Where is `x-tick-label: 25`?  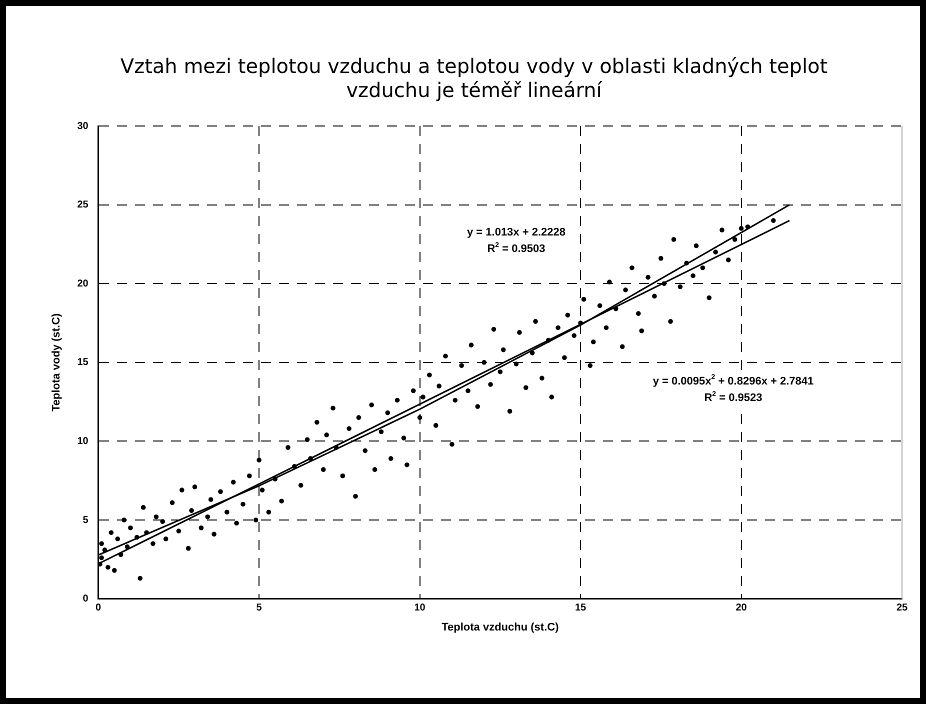 x-tick-label: 25 is located at coordinates (902, 608).